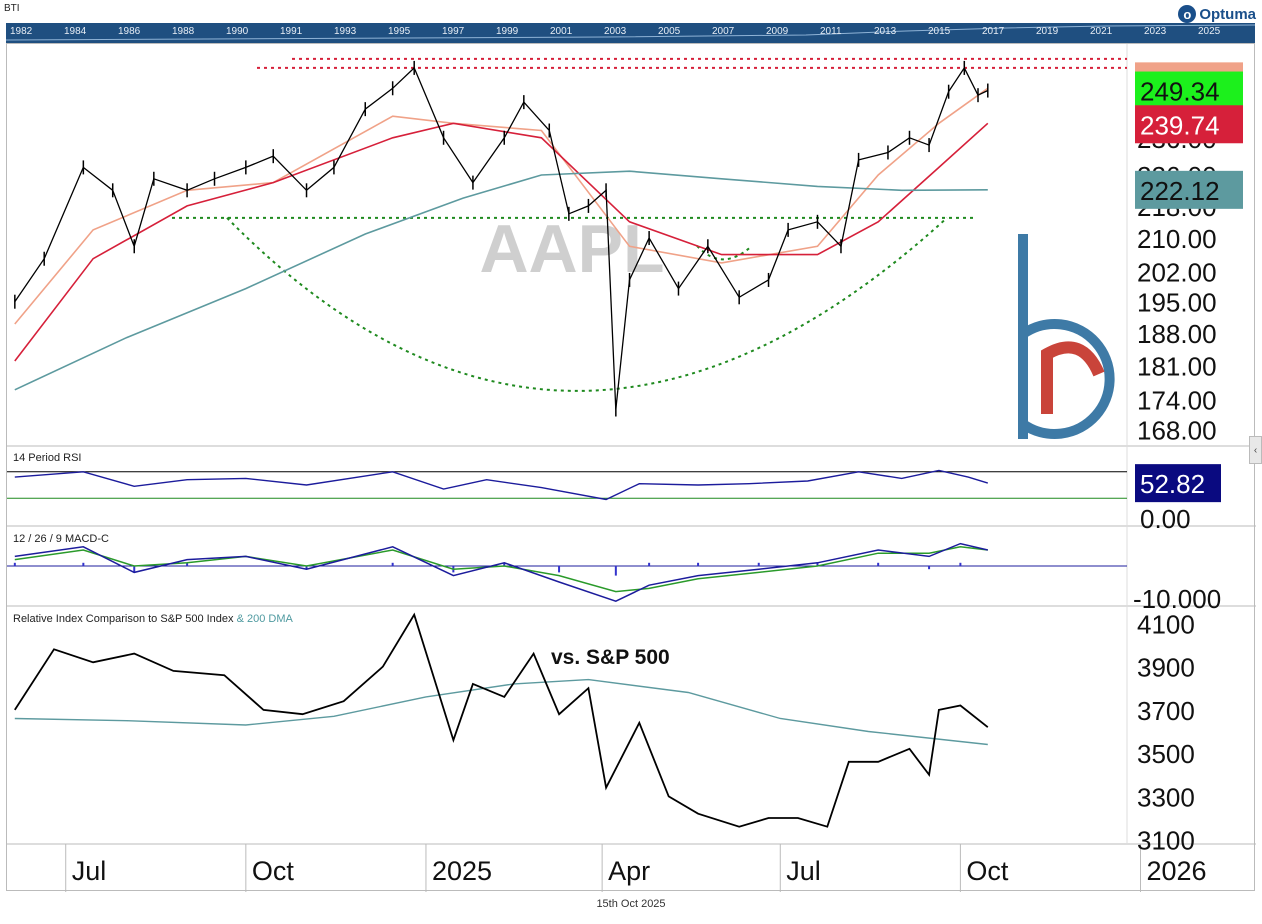 The height and width of the screenshot is (924, 1262). What do you see at coordinates (571, 249) in the screenshot?
I see `watermark-symbol: AAPL` at bounding box center [571, 249].